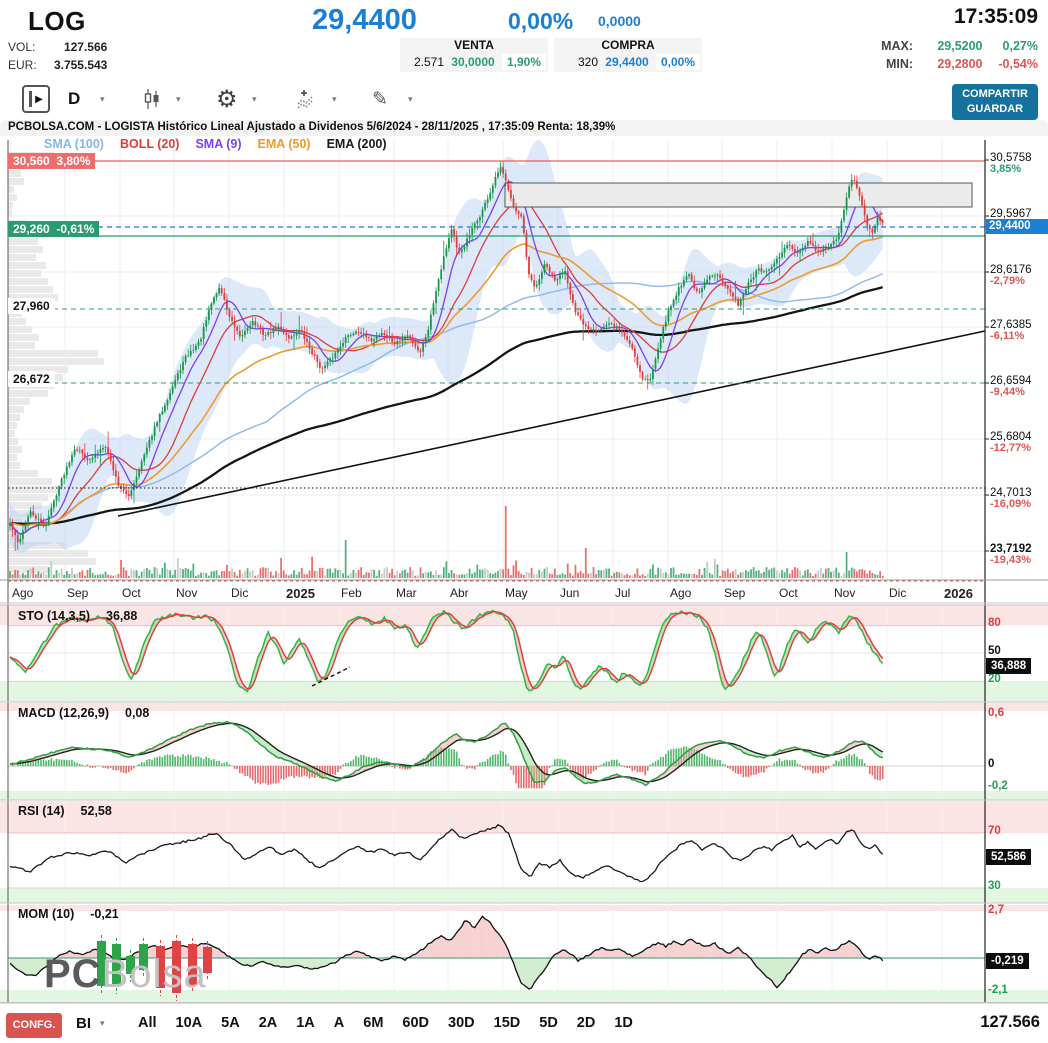 This screenshot has width=1048, height=1043. What do you see at coordinates (1018, 64) in the screenshot?
I see `min-percent: -0,54%` at bounding box center [1018, 64].